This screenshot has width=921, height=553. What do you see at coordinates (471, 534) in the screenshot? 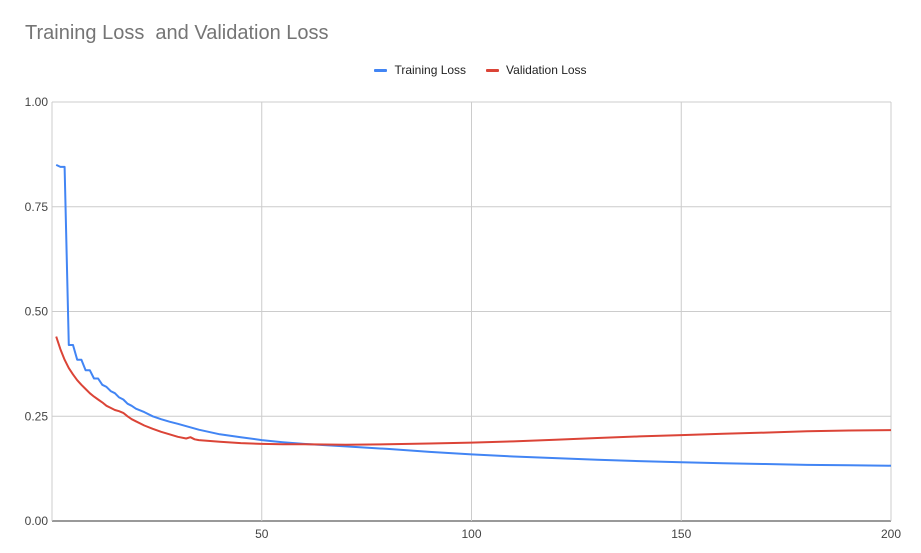
I see `x-tick-label: 100` at bounding box center [471, 534].